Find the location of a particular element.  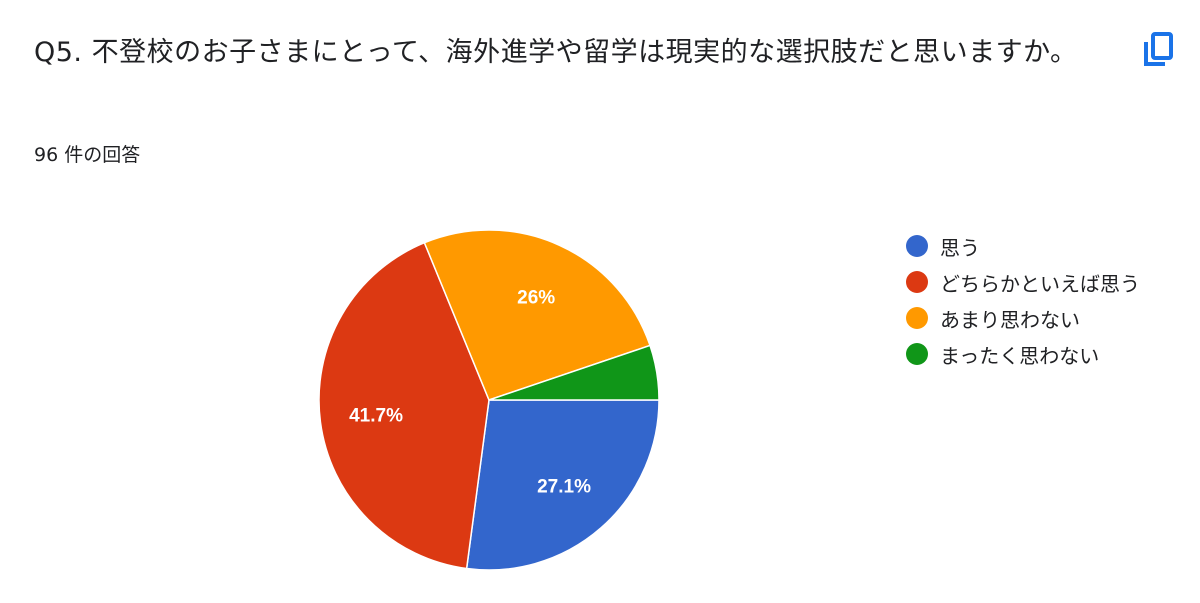

legend-item: まったく思わない is located at coordinates (1023, 354).